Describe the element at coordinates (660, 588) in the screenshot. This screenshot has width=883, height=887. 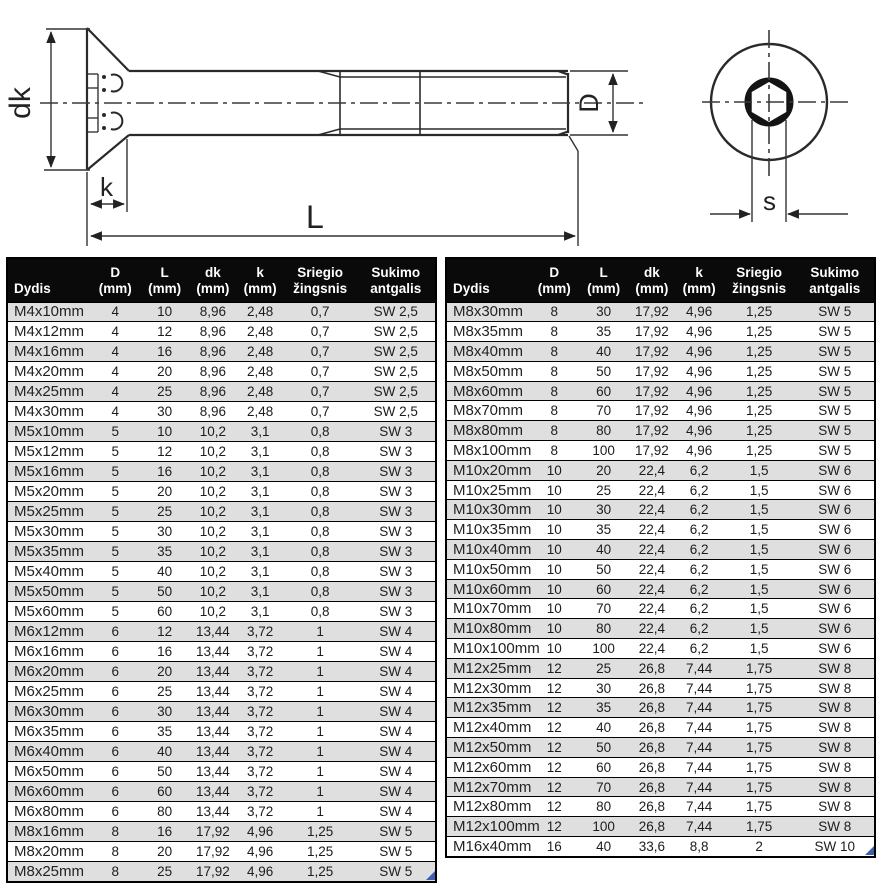
I see `table-row: M10x60mm 10 60 22,4 6,2 1,5 SW 6` at that location.